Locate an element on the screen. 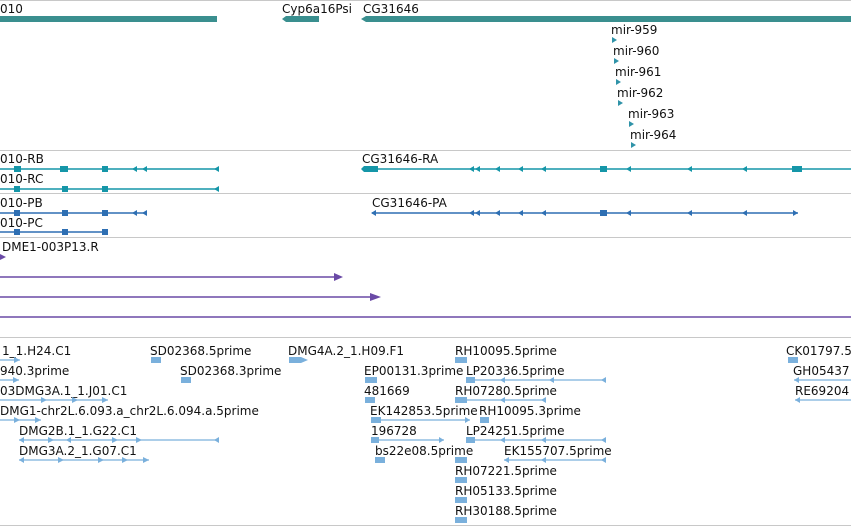 The height and width of the screenshot is (526, 851). est-label: RH30188.5prime is located at coordinates (506, 511).